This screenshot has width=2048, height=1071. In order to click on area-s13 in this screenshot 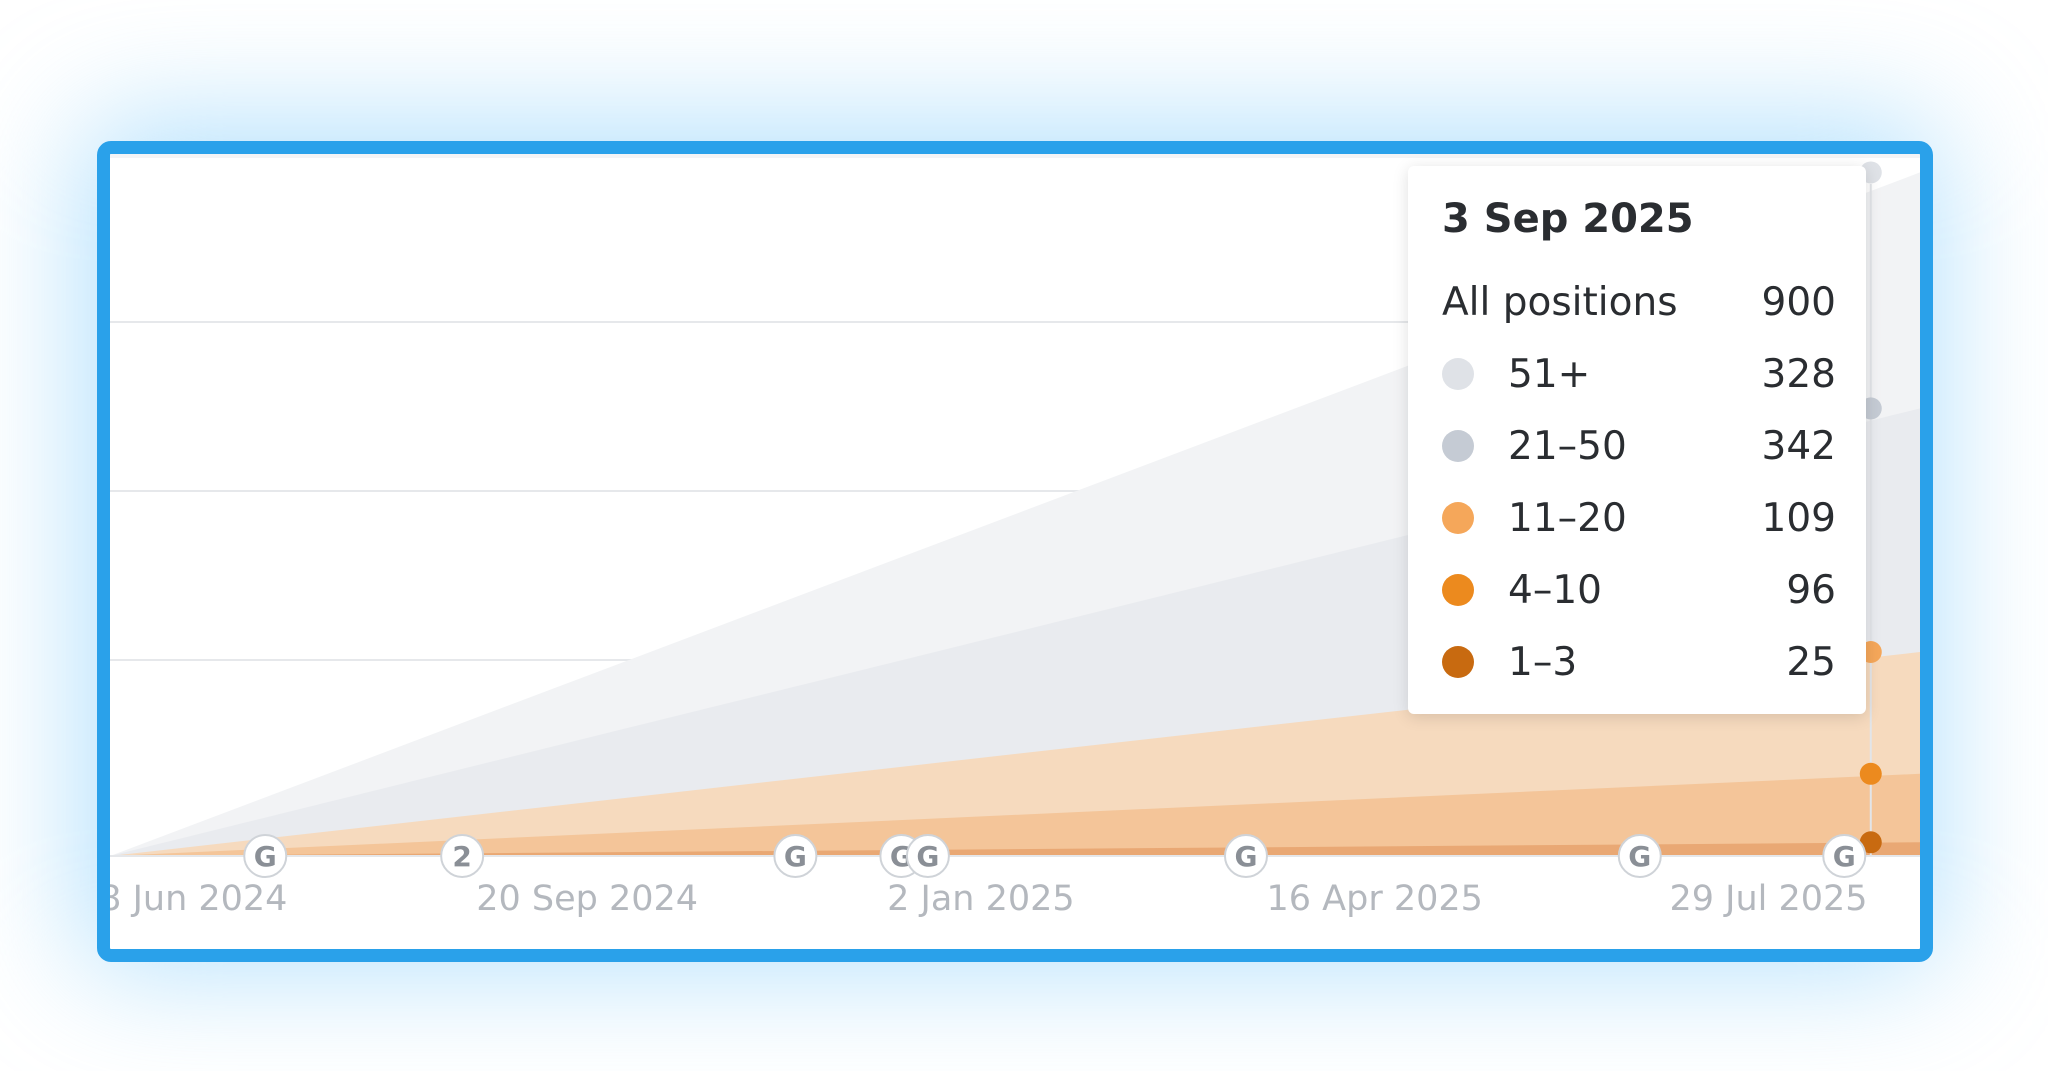, I will do `click(1015, 849)`.